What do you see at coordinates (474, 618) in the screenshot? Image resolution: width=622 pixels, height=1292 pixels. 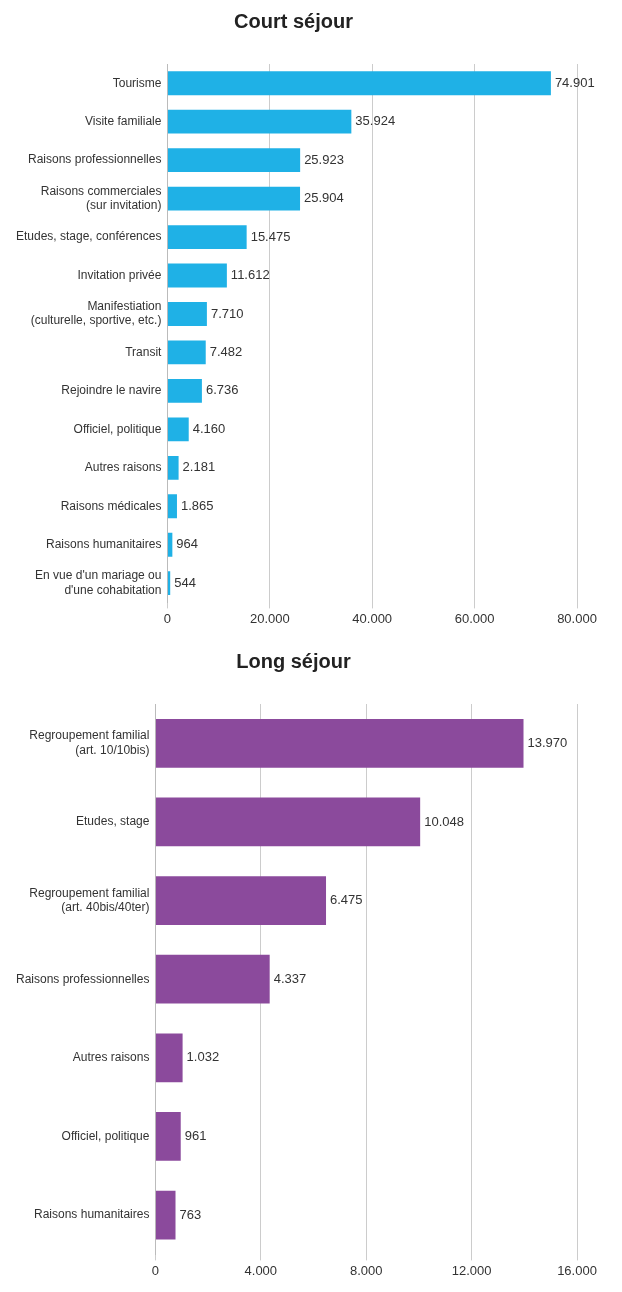 I see `x-tick-label: 60.000` at bounding box center [474, 618].